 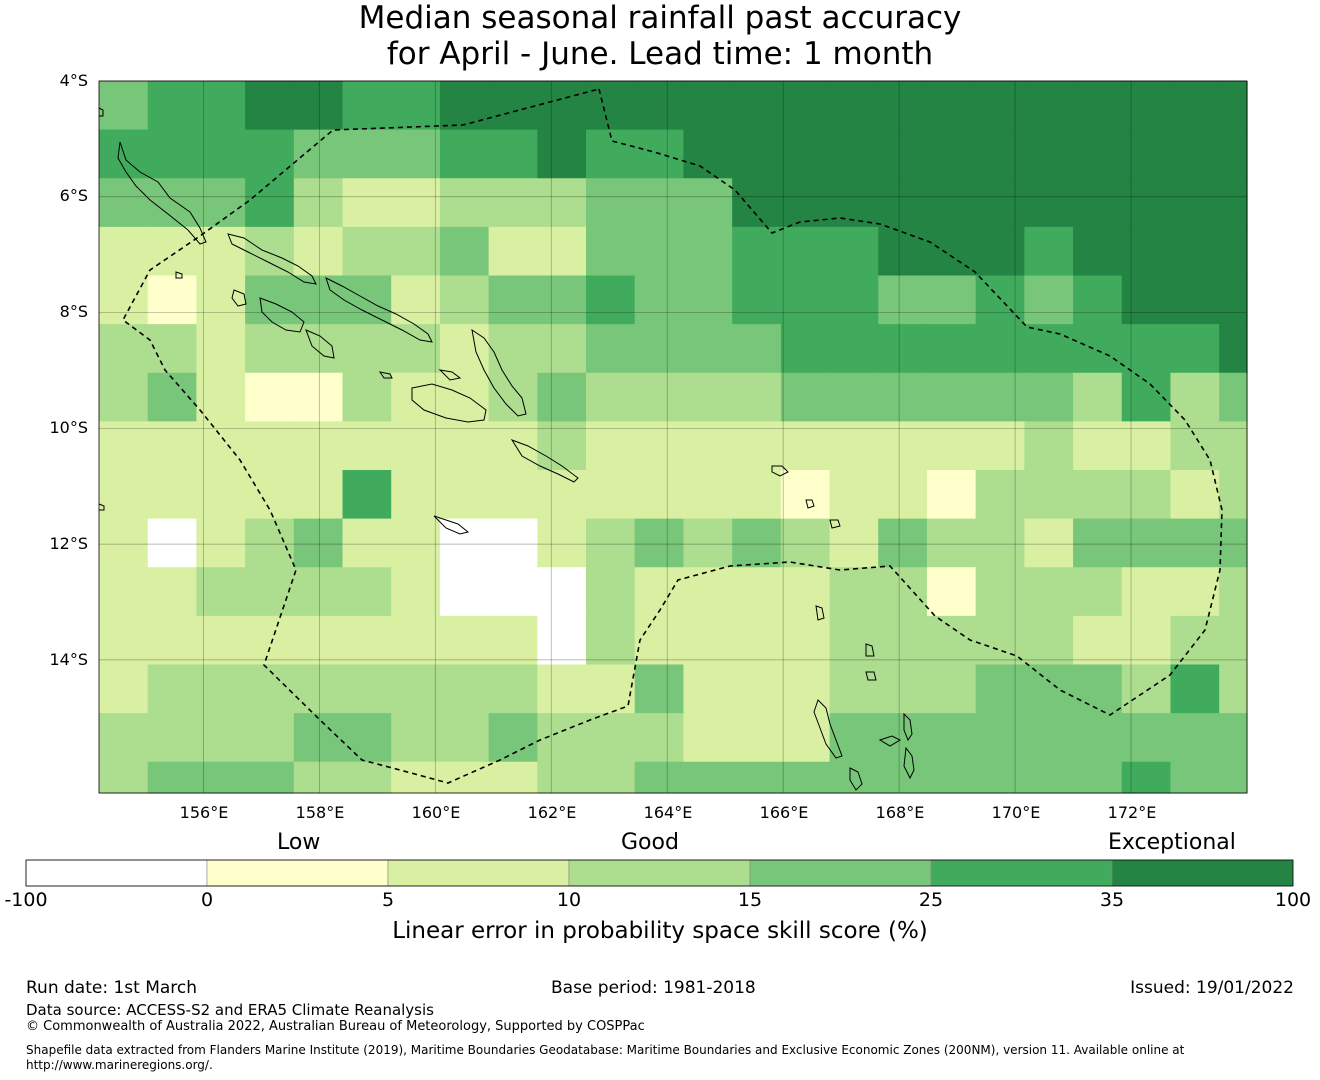 I want to click on colorbar-tick: 5, so click(x=388, y=900).